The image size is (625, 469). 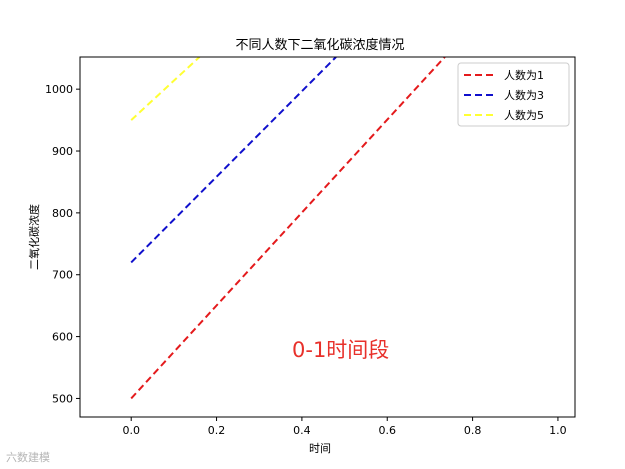 What do you see at coordinates (28, 457) in the screenshot?
I see `watermark: 六数建模` at bounding box center [28, 457].